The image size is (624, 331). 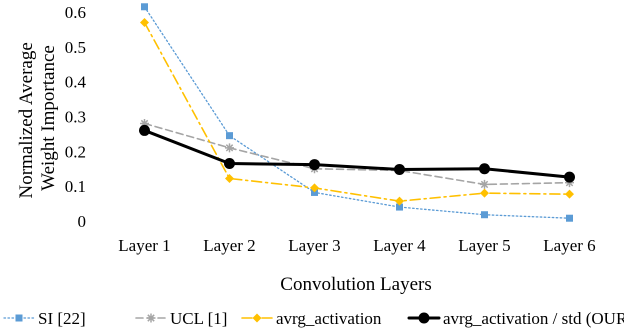 I want to click on y-axis-title-line-2: Weight Importance, so click(x=48, y=118).